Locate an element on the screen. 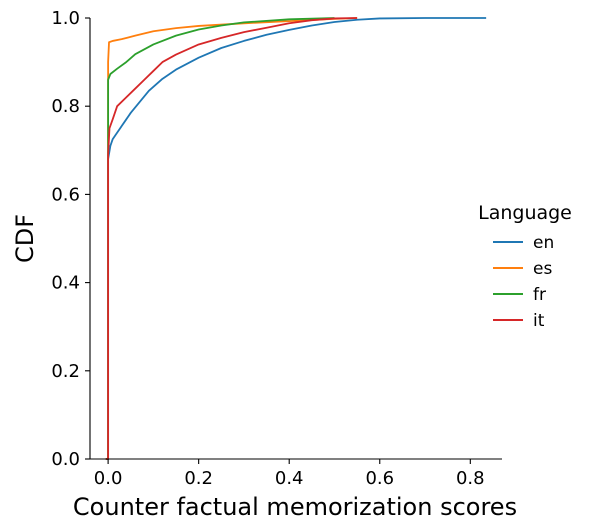  legend-label-en: en is located at coordinates (543, 243).